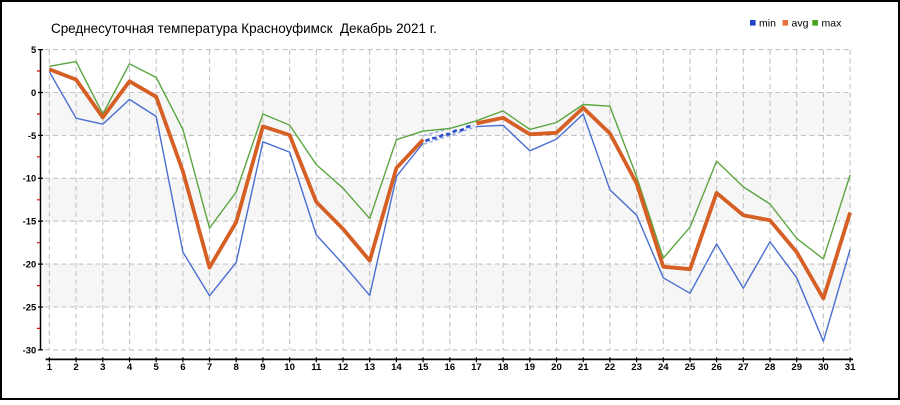 This screenshot has width=900, height=405. I want to click on svg-text: 8, so click(237, 367).